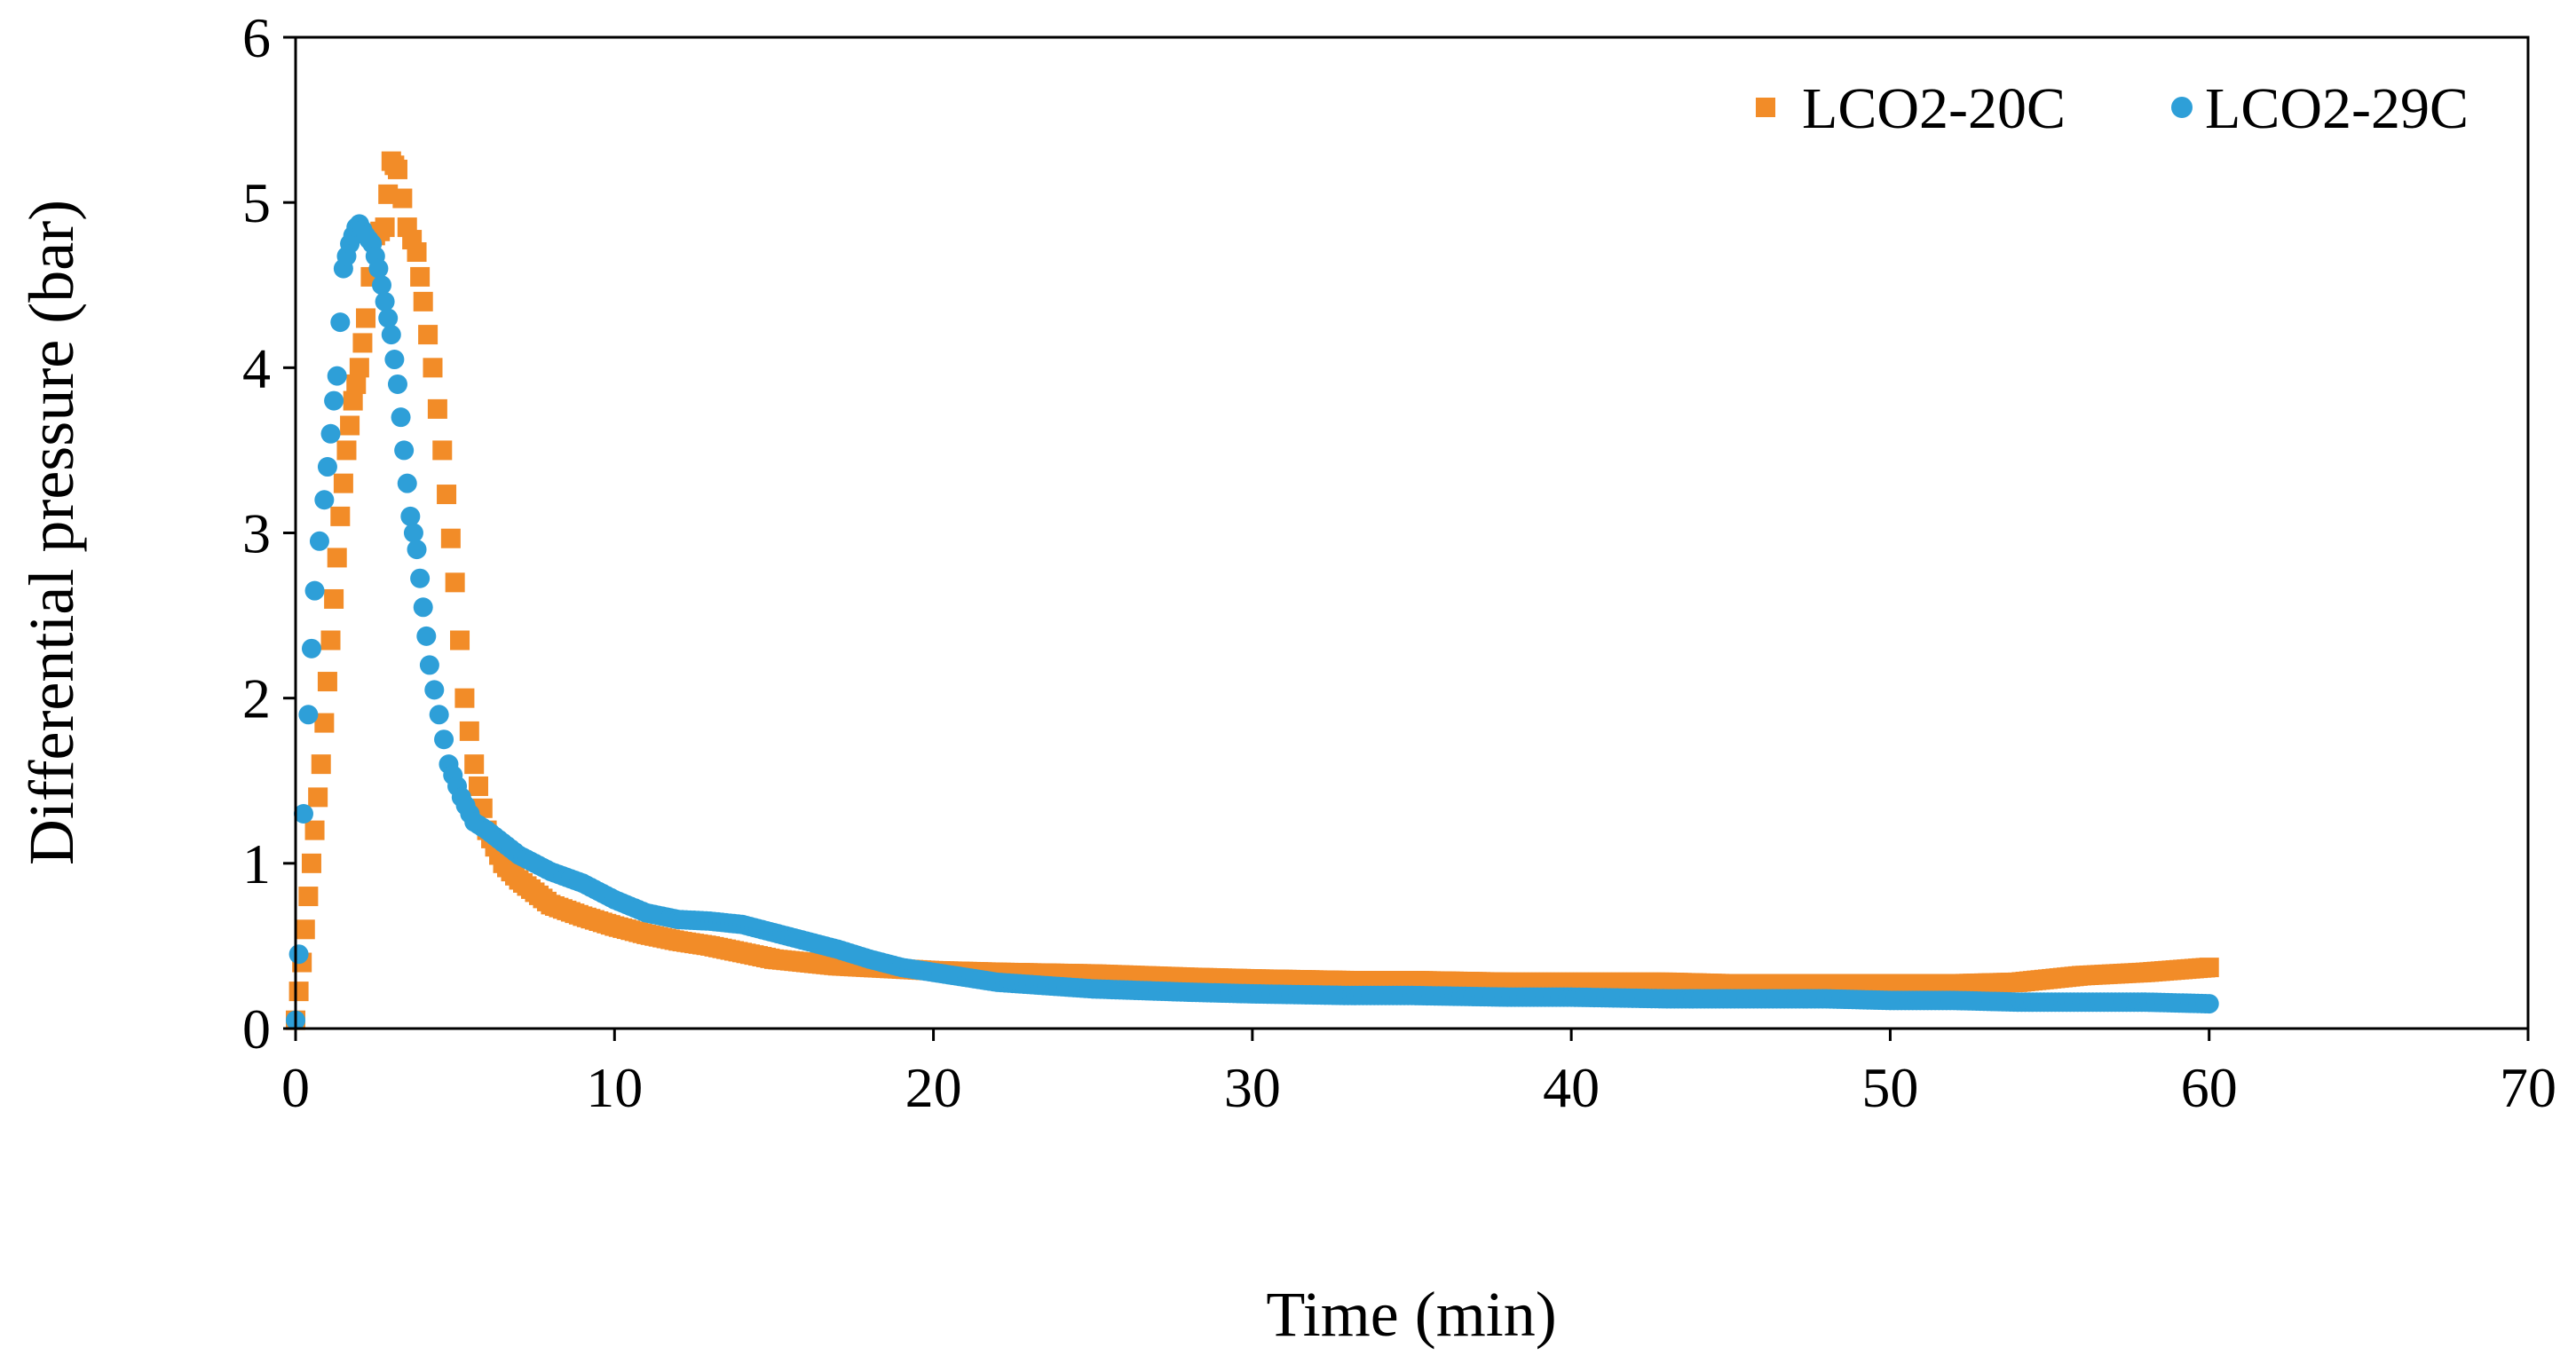 This screenshot has height=1356, width=2576. What do you see at coordinates (1765, 107) in the screenshot?
I see `legend-marker-lco2-20c` at bounding box center [1765, 107].